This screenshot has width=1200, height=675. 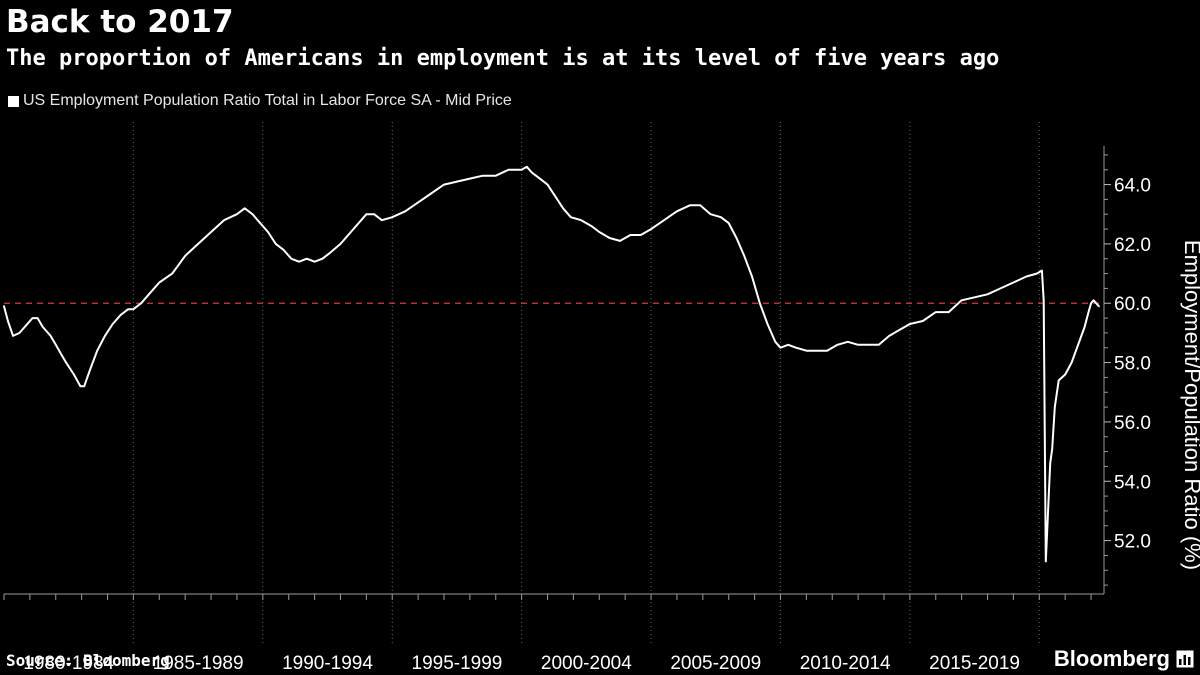 What do you see at coordinates (845, 663) in the screenshot?
I see `x-tick-label: 2010-2014` at bounding box center [845, 663].